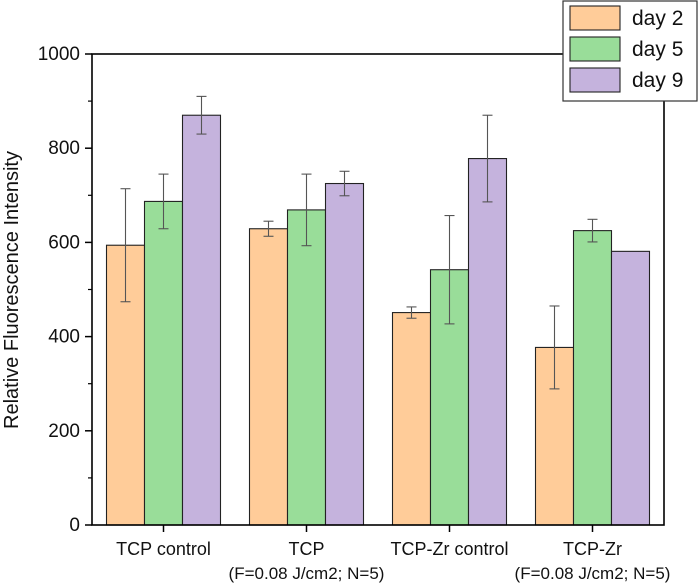  Describe the element at coordinates (657, 18) in the screenshot. I see `legend-label: day 2` at that location.